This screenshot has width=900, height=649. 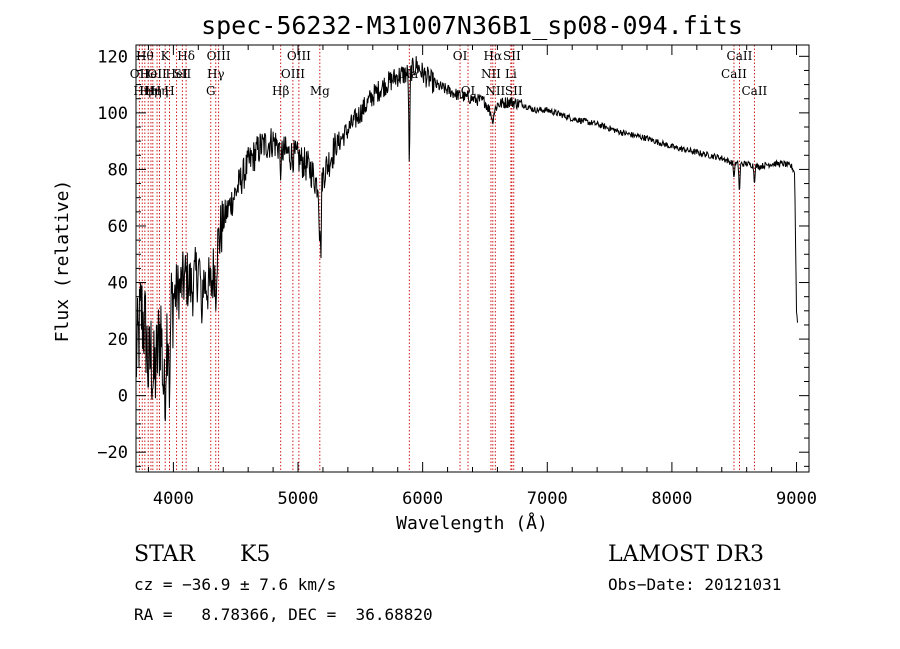 What do you see at coordinates (118, 170) in the screenshot?
I see `y-tick-label: 80` at bounding box center [118, 170].